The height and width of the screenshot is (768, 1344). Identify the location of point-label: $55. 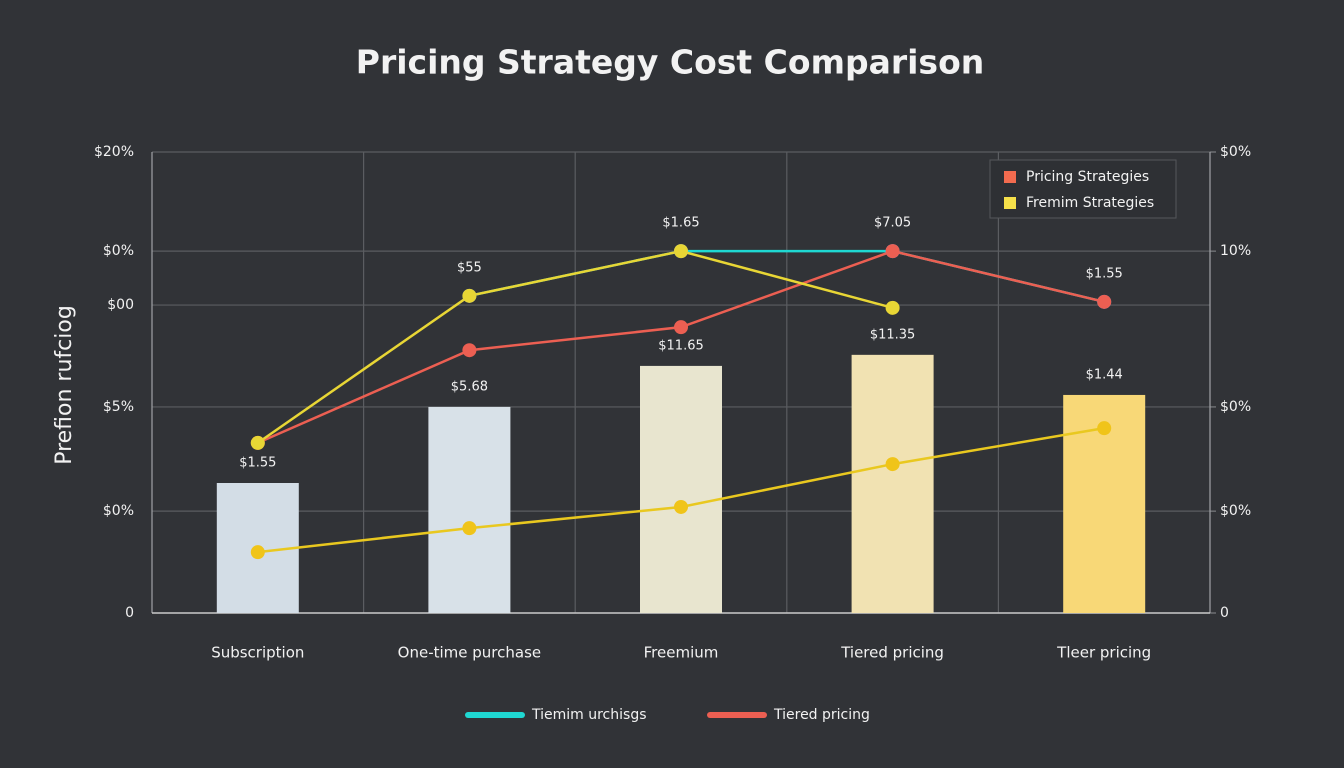
(469, 267).